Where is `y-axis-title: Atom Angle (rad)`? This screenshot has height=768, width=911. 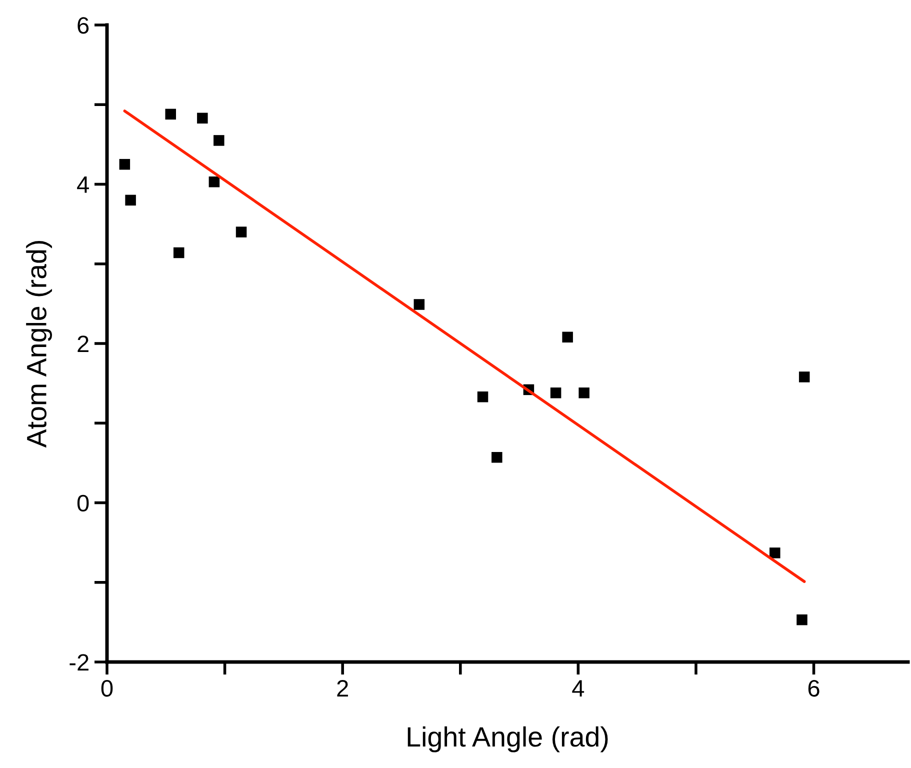 y-axis-title: Atom Angle (rad) is located at coordinates (39, 344).